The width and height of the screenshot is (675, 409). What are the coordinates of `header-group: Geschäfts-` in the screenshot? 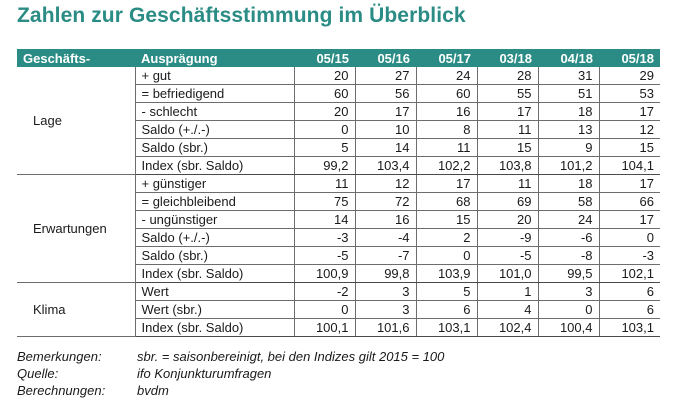 It's located at (76, 58).